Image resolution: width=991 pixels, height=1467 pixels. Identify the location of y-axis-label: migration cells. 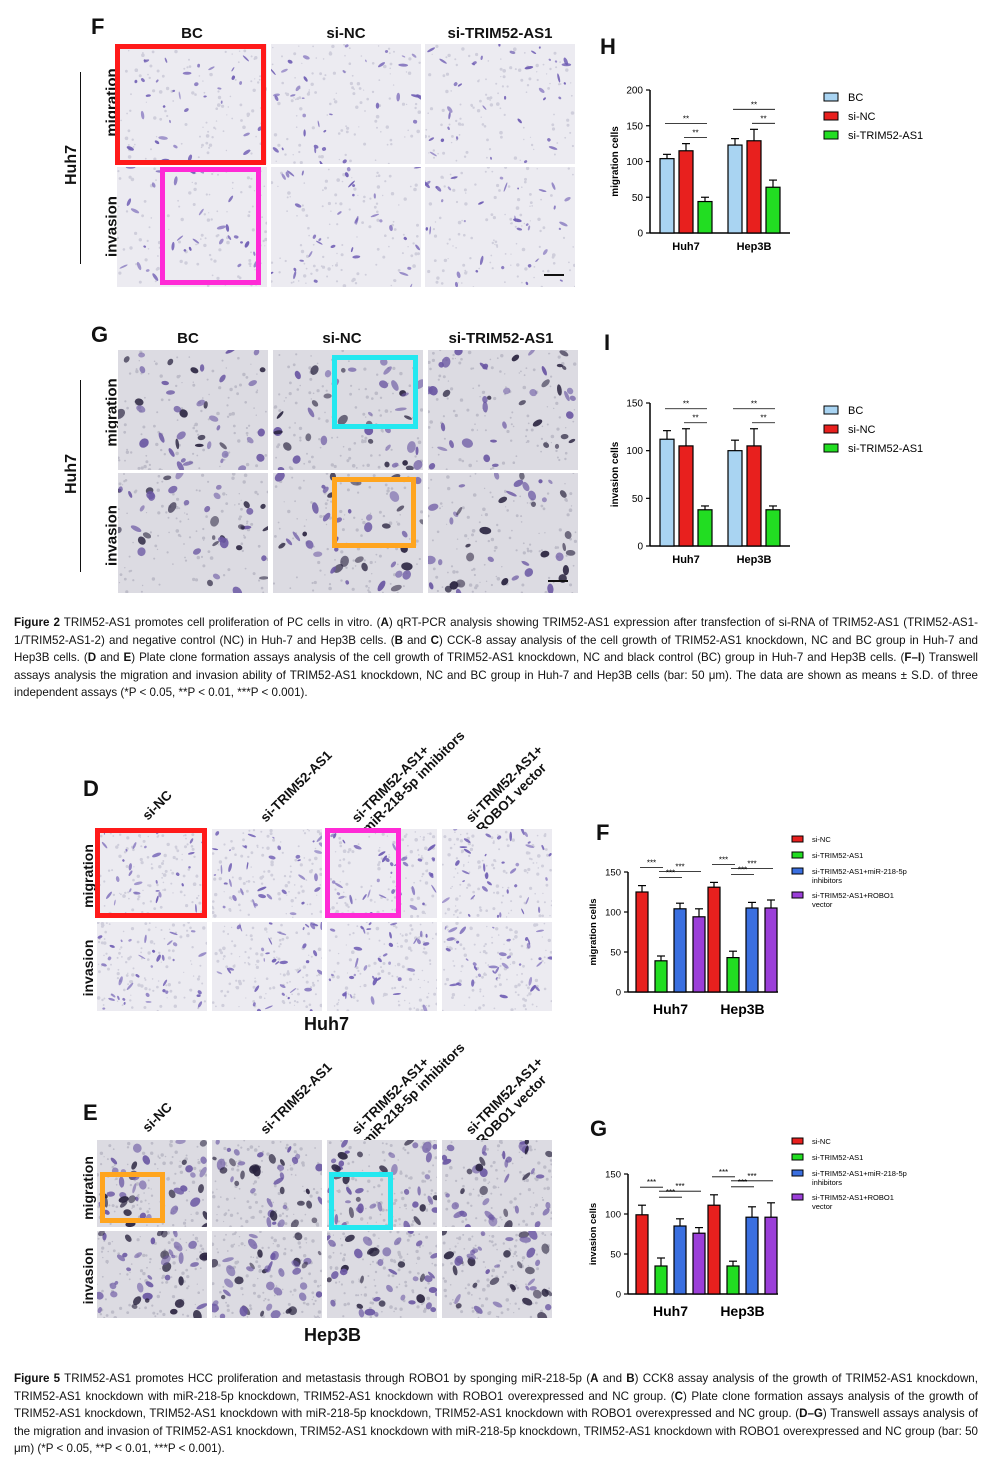
(615, 161).